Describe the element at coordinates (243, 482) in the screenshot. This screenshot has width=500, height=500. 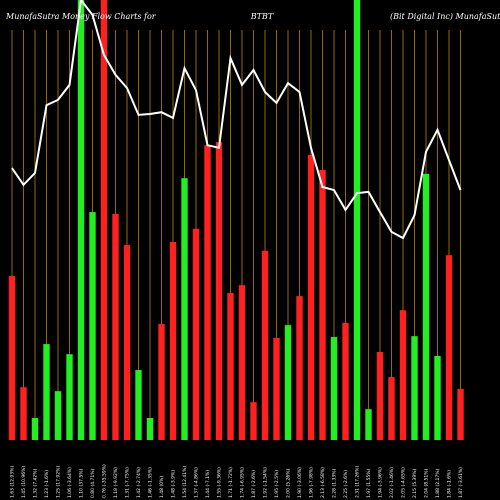
I see `x-tick-label: 1.74 (-6.95%)` at that location.